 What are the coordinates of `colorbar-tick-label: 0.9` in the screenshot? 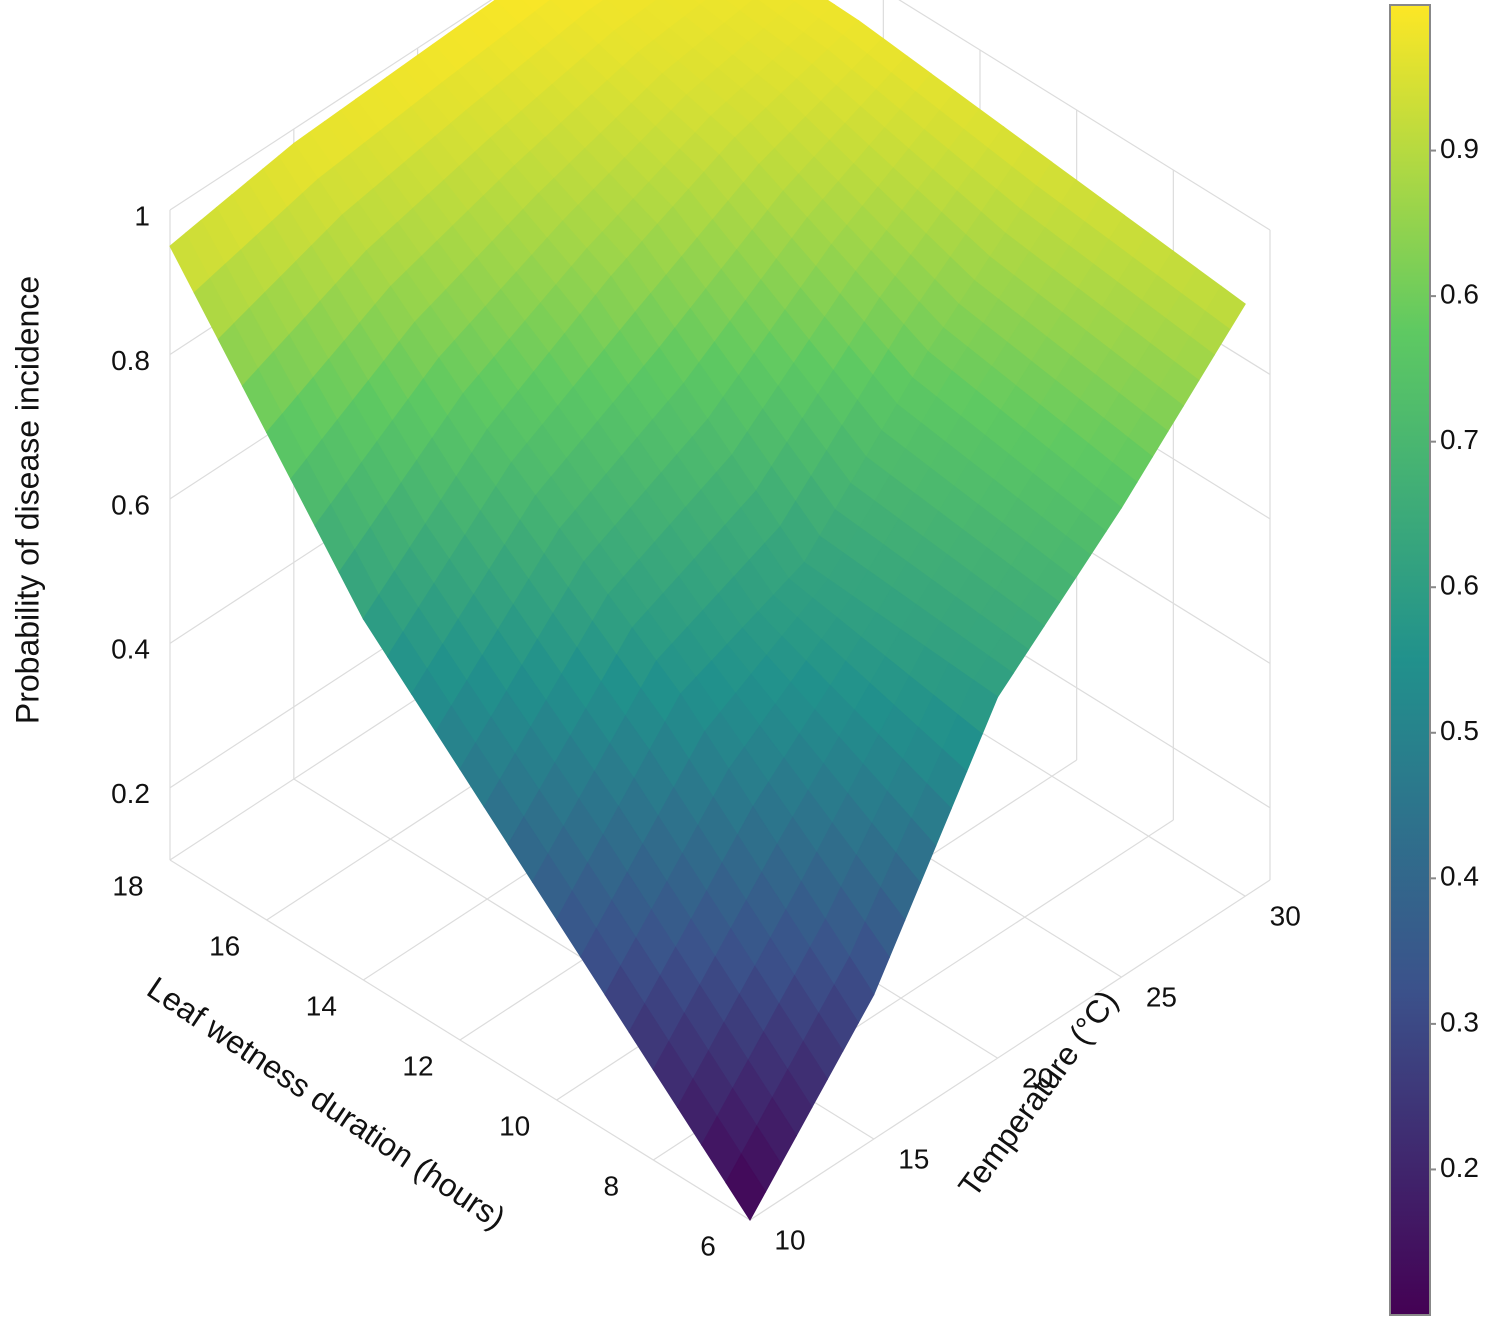 It's located at (1459, 148).